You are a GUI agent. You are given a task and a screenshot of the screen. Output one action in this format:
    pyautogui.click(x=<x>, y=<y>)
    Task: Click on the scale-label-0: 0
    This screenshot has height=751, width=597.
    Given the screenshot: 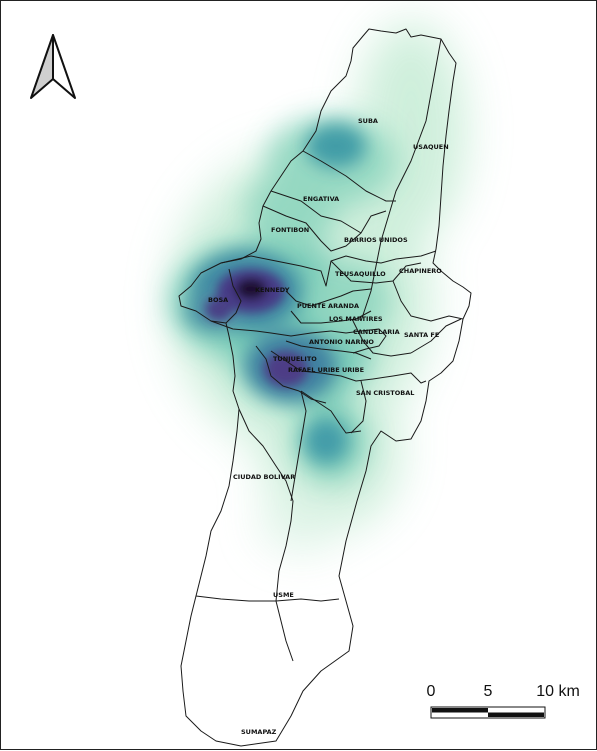 What is the action you would take?
    pyautogui.click(x=431, y=691)
    